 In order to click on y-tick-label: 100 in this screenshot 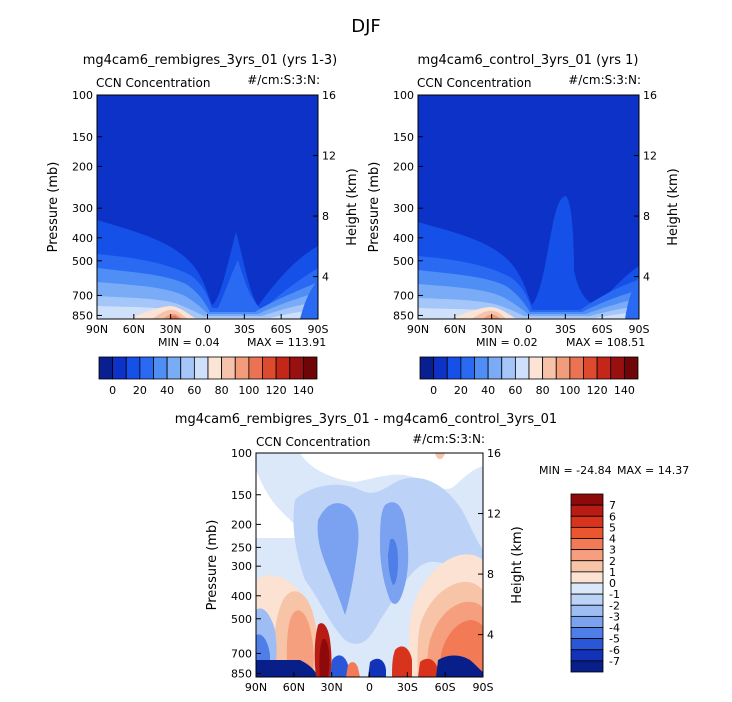, I will do `click(403, 95)`.